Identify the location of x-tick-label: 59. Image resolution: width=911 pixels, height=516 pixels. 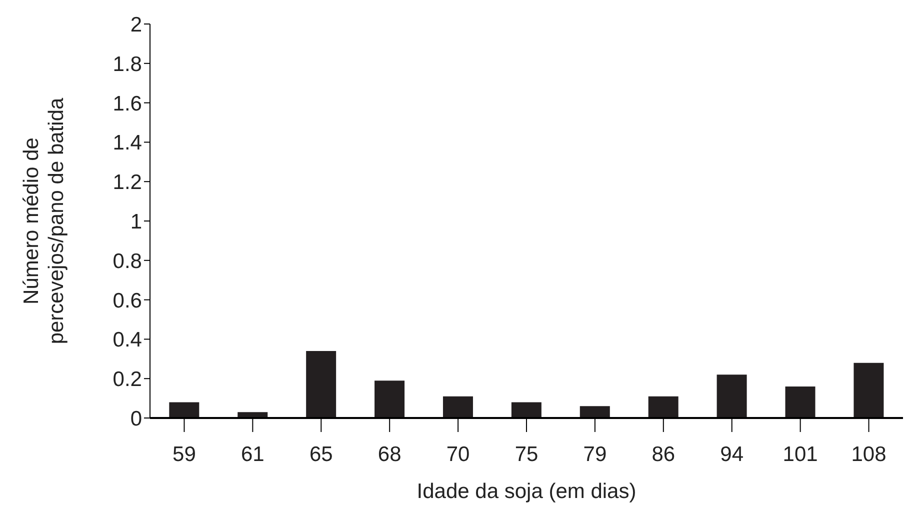
(184, 454).